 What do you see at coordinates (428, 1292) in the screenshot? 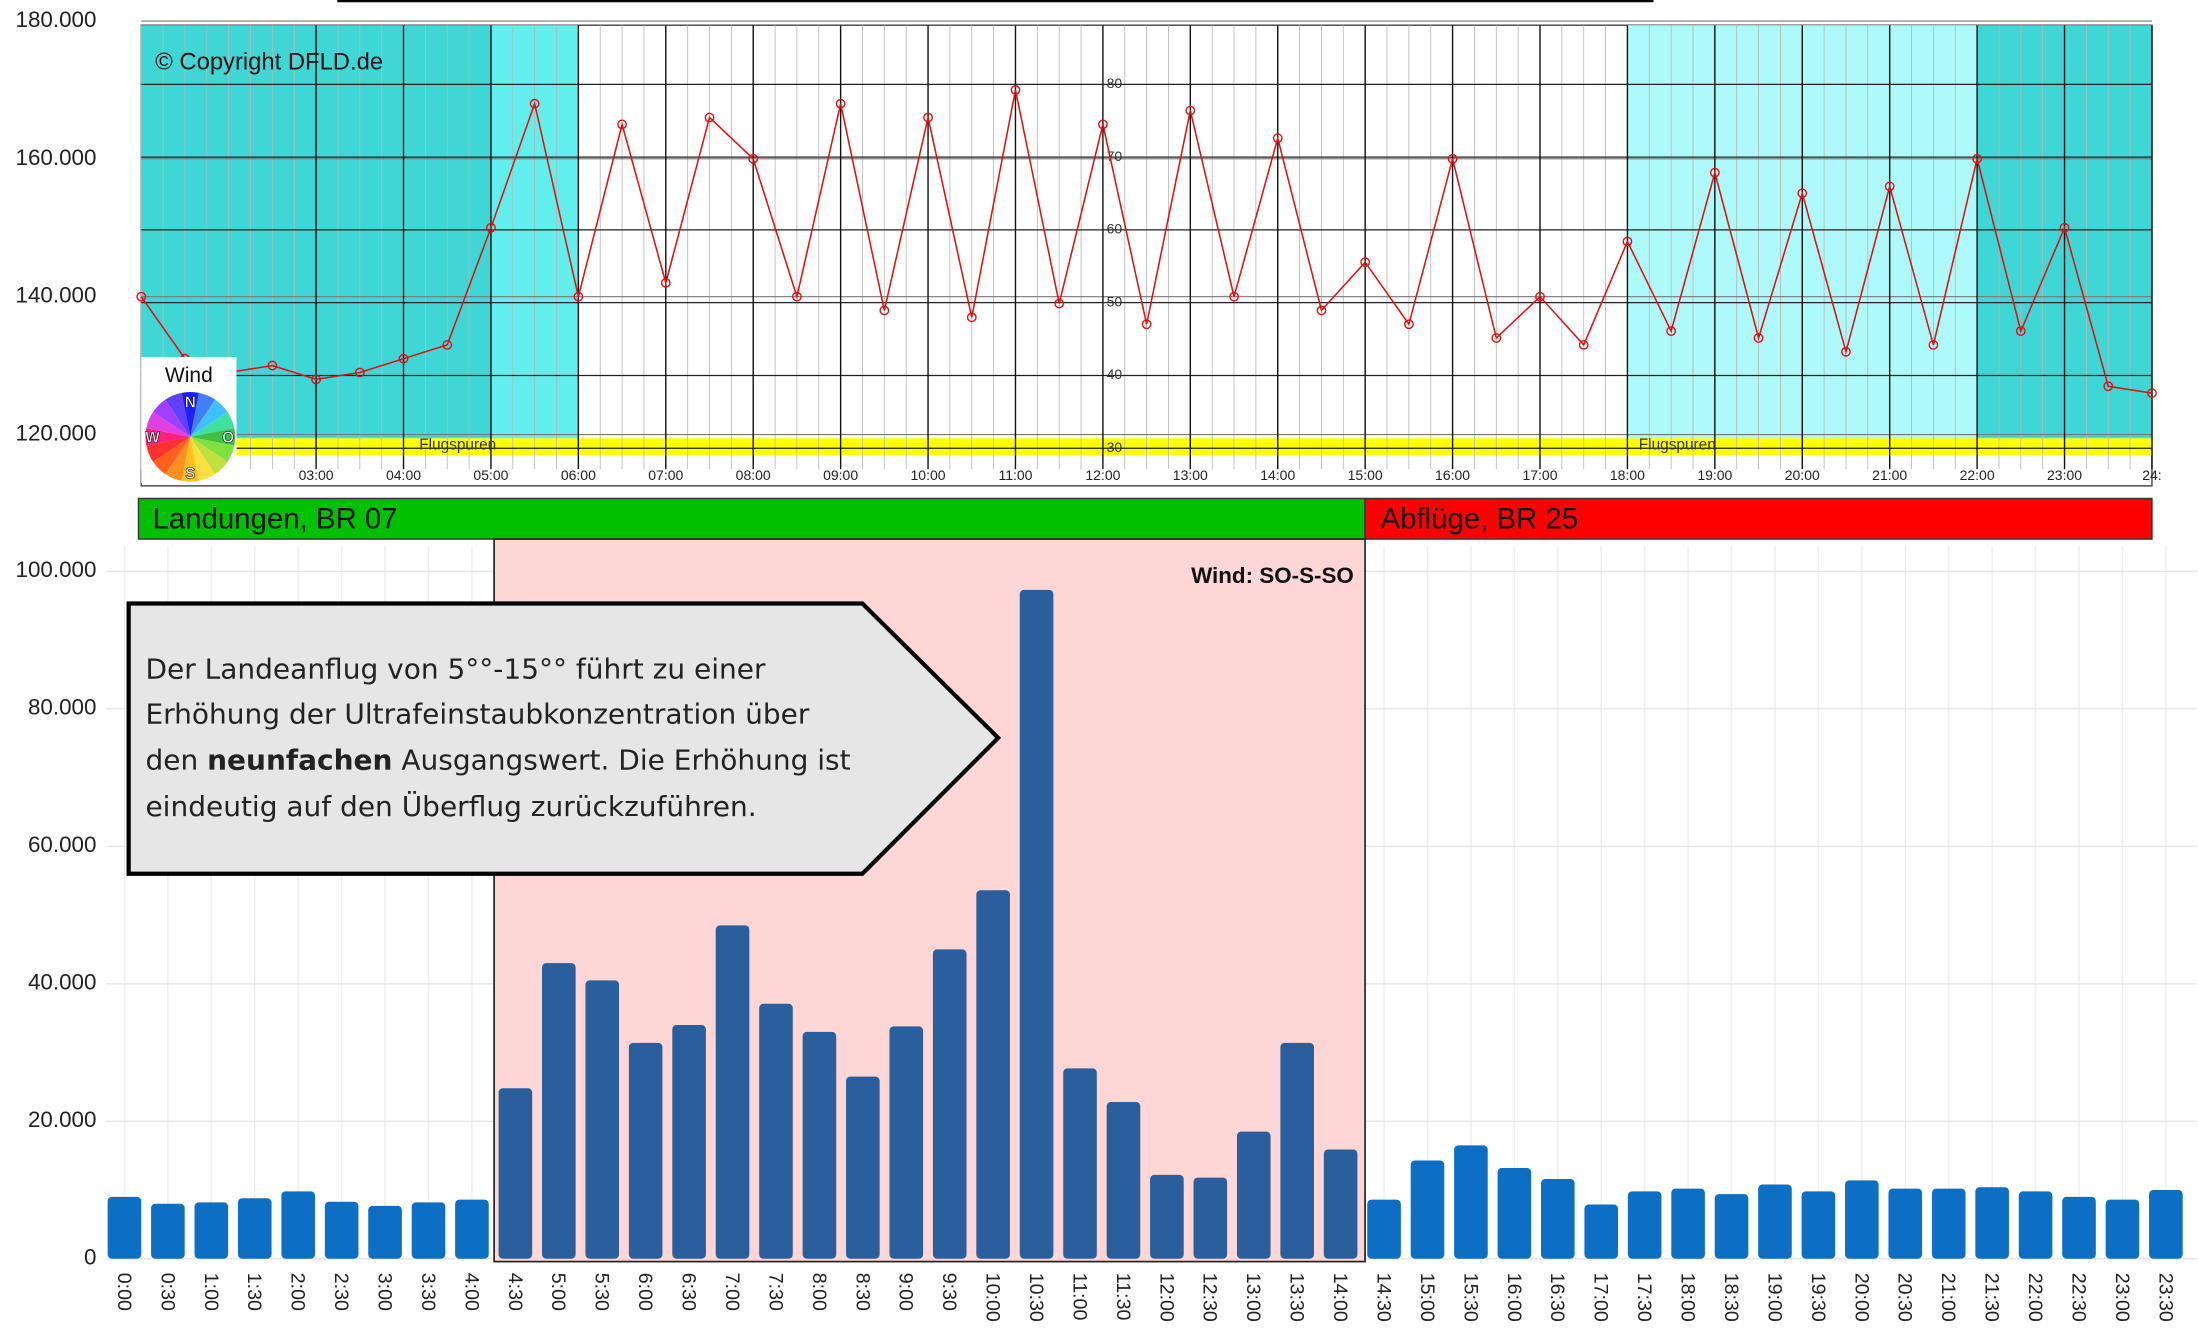
I see `x-tick-label: 3:30` at bounding box center [428, 1292].